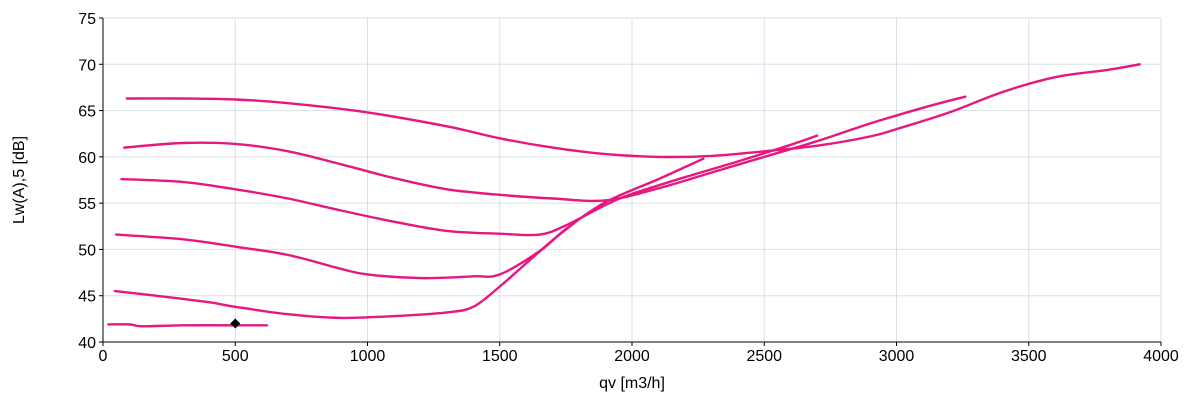 The image size is (1187, 396). I want to click on x-tick-labels: 0 500 1000 1500 2000 2500 3000 3500 4000, so click(639, 356).